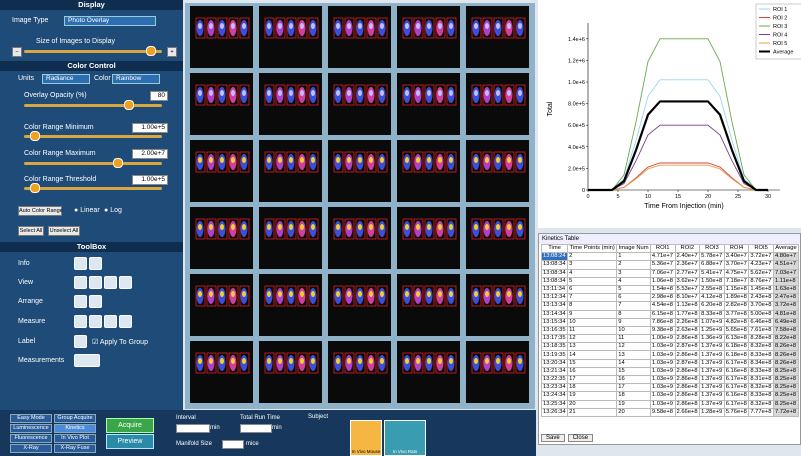 The image size is (801, 456). What do you see at coordinates (786, 347) in the screenshot?
I see `table-cell: 8.26e+8` at bounding box center [786, 347].